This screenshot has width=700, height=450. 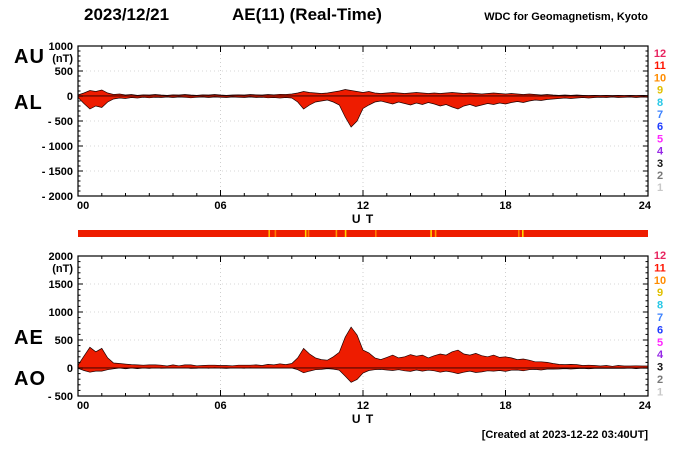 What do you see at coordinates (566, 17) in the screenshot?
I see `source-label: WDC for Geomagnetism, Kyoto` at bounding box center [566, 17].